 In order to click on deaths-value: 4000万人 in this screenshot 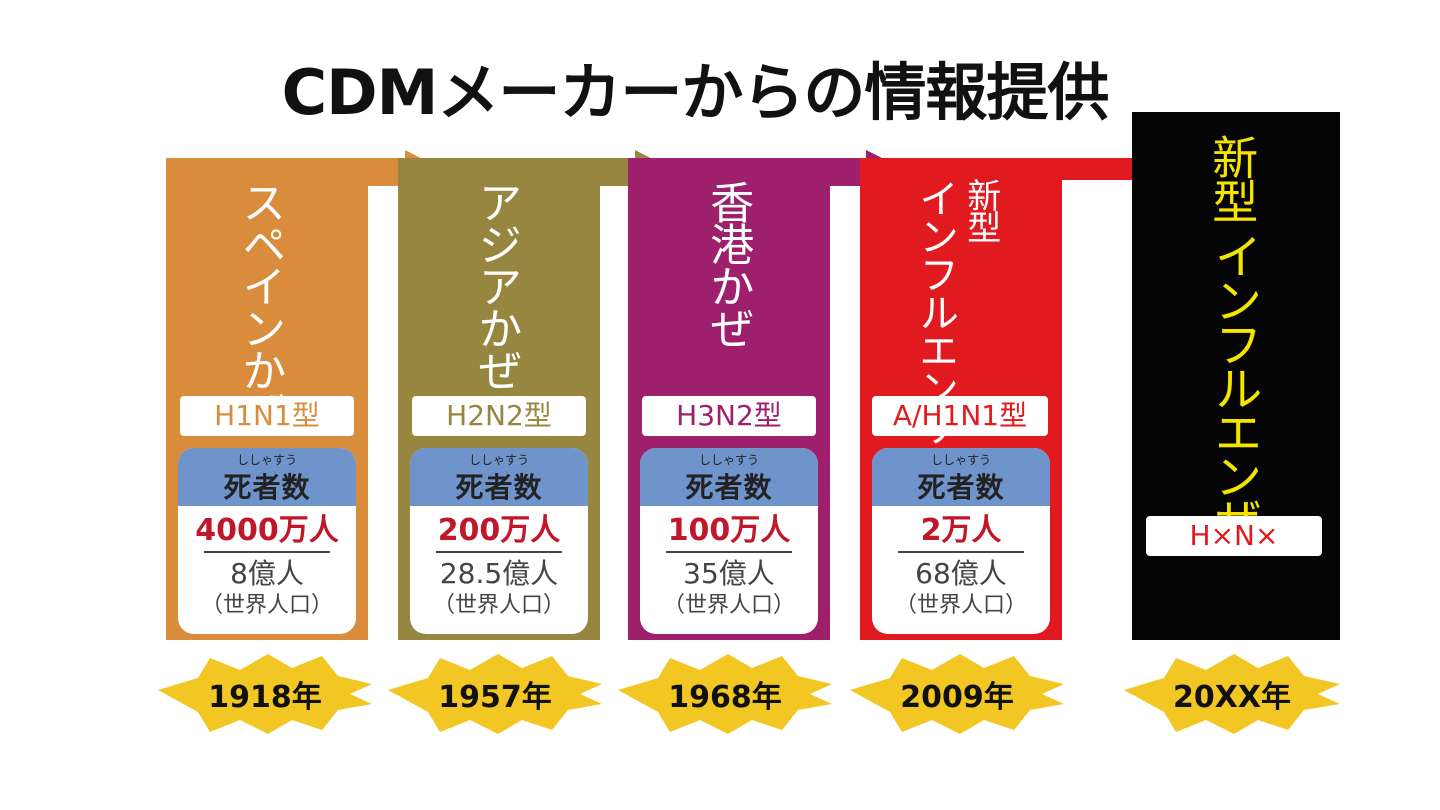, I will do `click(267, 530)`.